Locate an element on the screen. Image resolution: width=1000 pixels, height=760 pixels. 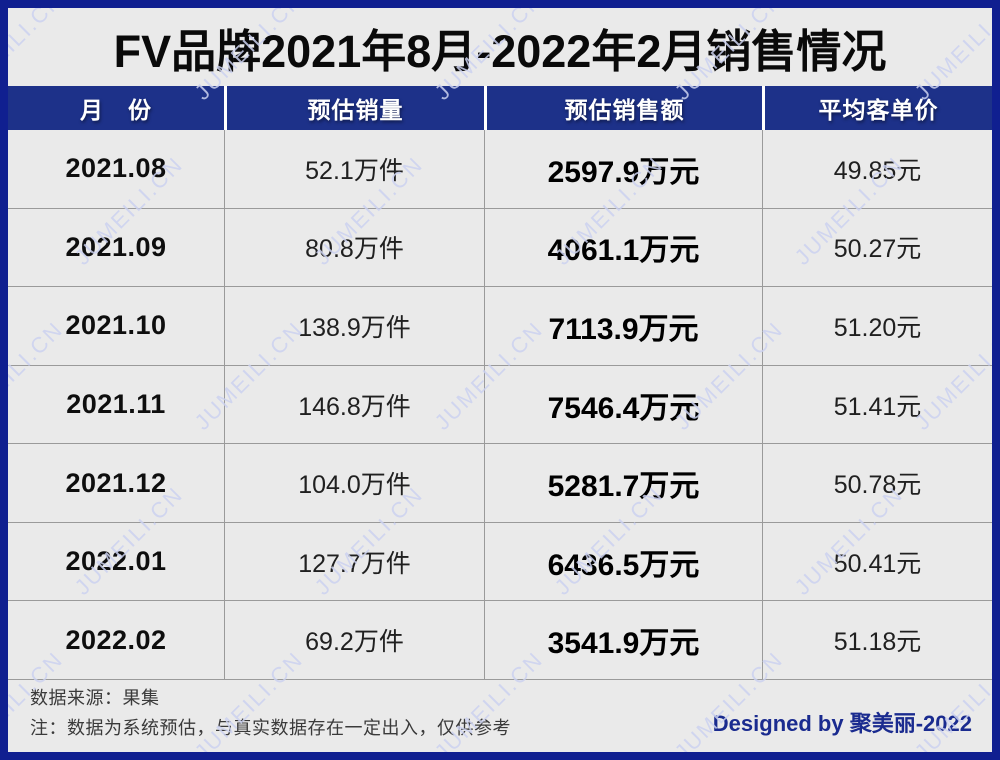
data-source-note: 数据来源：果集 is located at coordinates (95, 698).